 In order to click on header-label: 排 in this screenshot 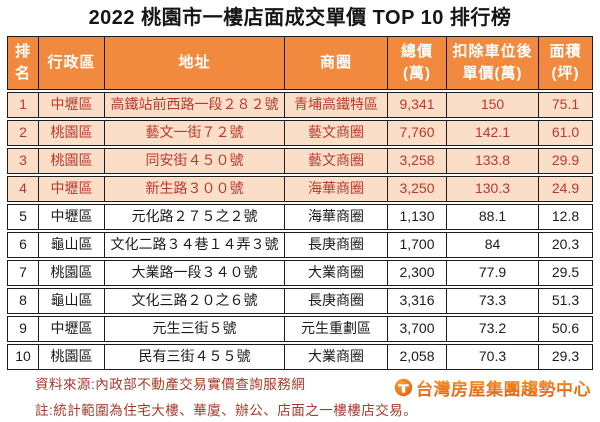, I will do `click(22, 52)`.